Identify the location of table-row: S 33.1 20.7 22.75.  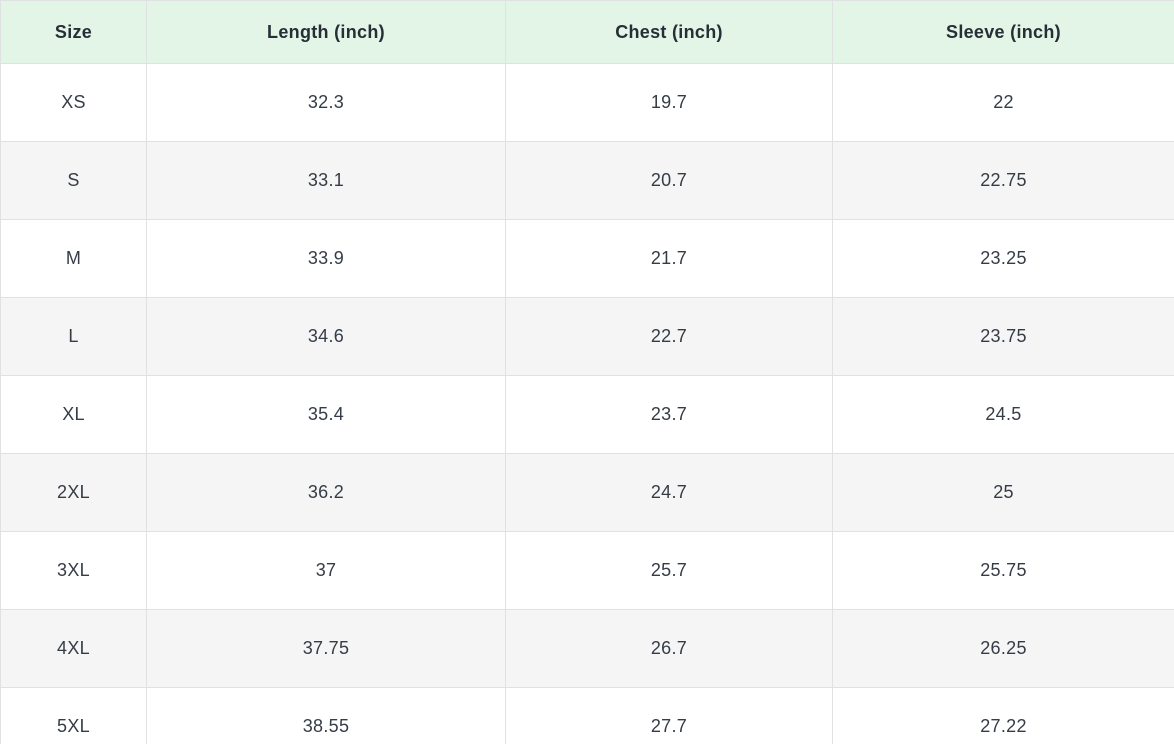
(587, 180).